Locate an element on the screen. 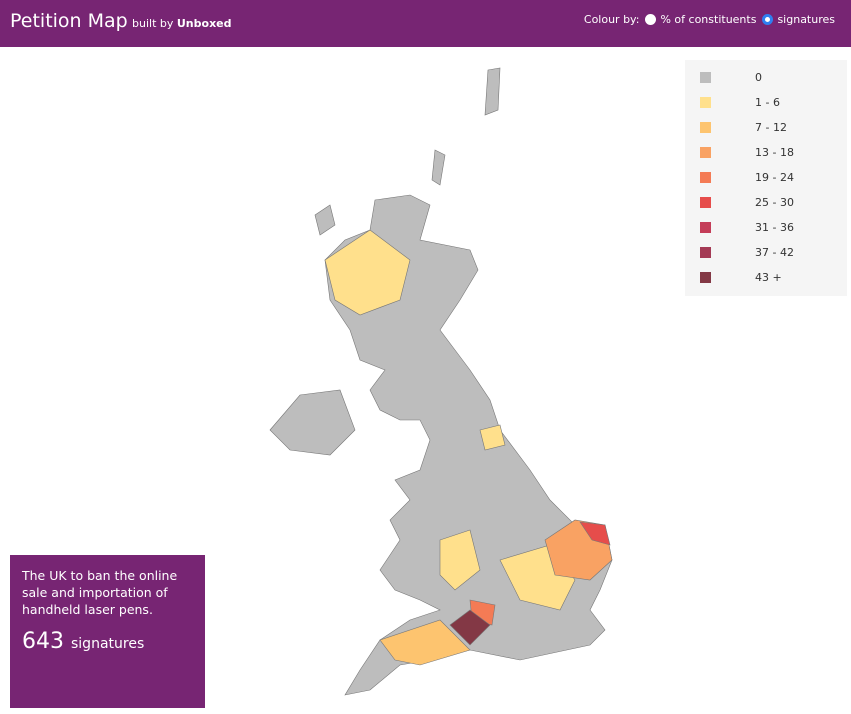 The width and height of the screenshot is (851, 714). legend-label: 25 - 30 is located at coordinates (774, 202).